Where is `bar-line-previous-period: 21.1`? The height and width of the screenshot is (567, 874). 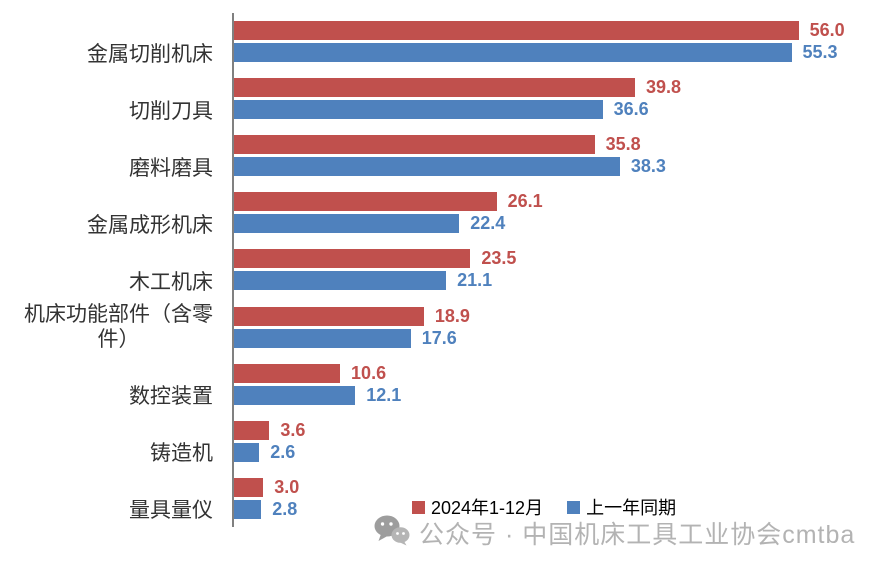 bar-line-previous-period: 21.1 is located at coordinates (374, 280).